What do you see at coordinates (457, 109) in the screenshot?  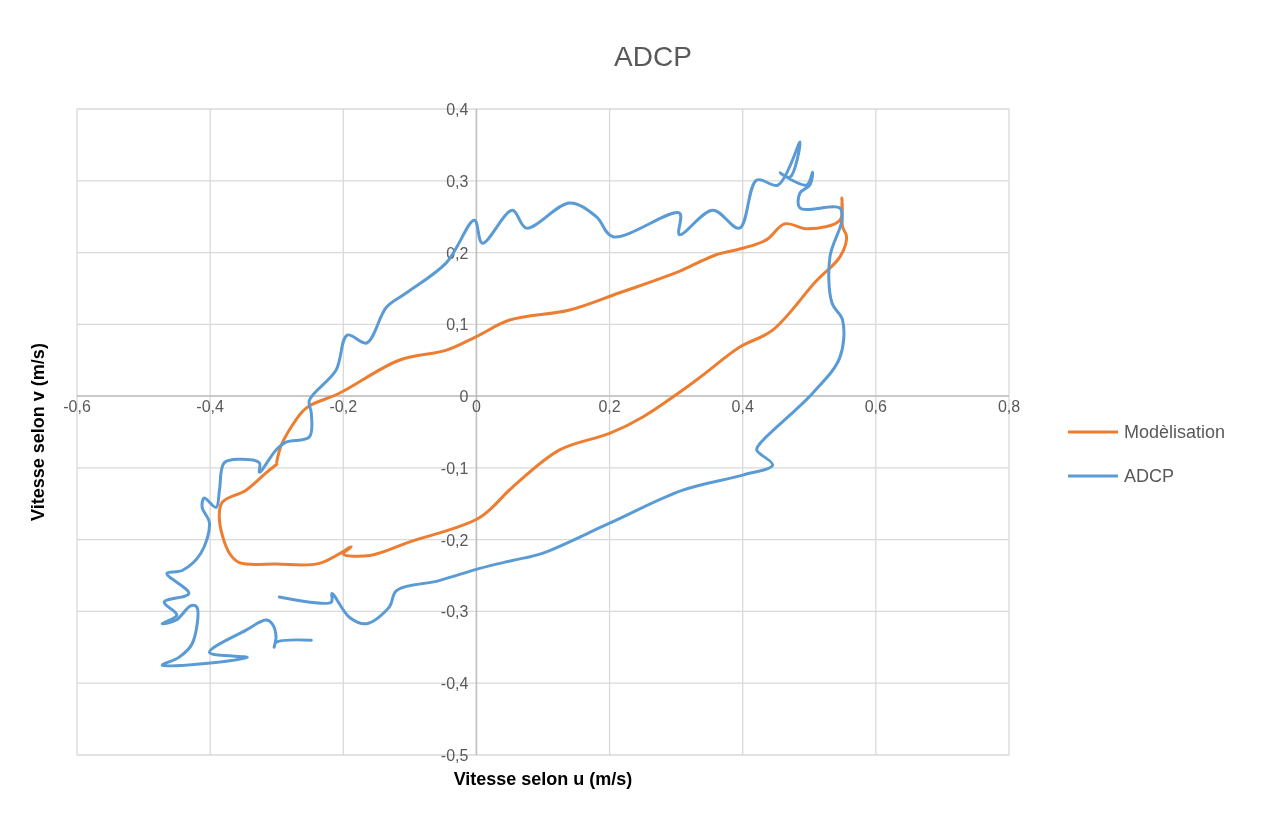 I see `y-tick-label: 0,4` at bounding box center [457, 109].